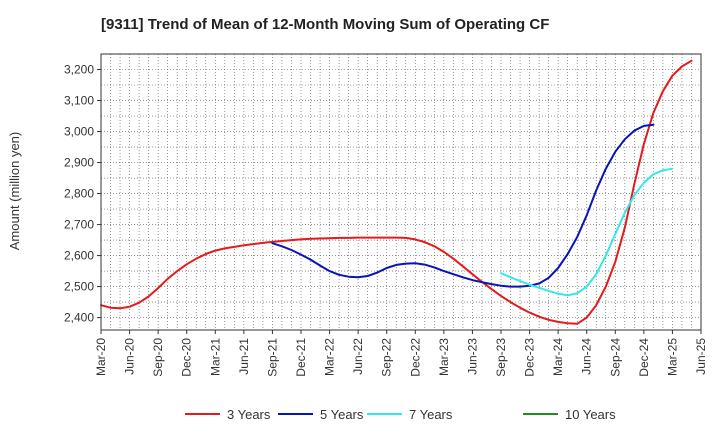 This screenshot has height=440, width=720. Describe the element at coordinates (431, 414) in the screenshot. I see `legend-label-7-years: 7 Years` at that location.